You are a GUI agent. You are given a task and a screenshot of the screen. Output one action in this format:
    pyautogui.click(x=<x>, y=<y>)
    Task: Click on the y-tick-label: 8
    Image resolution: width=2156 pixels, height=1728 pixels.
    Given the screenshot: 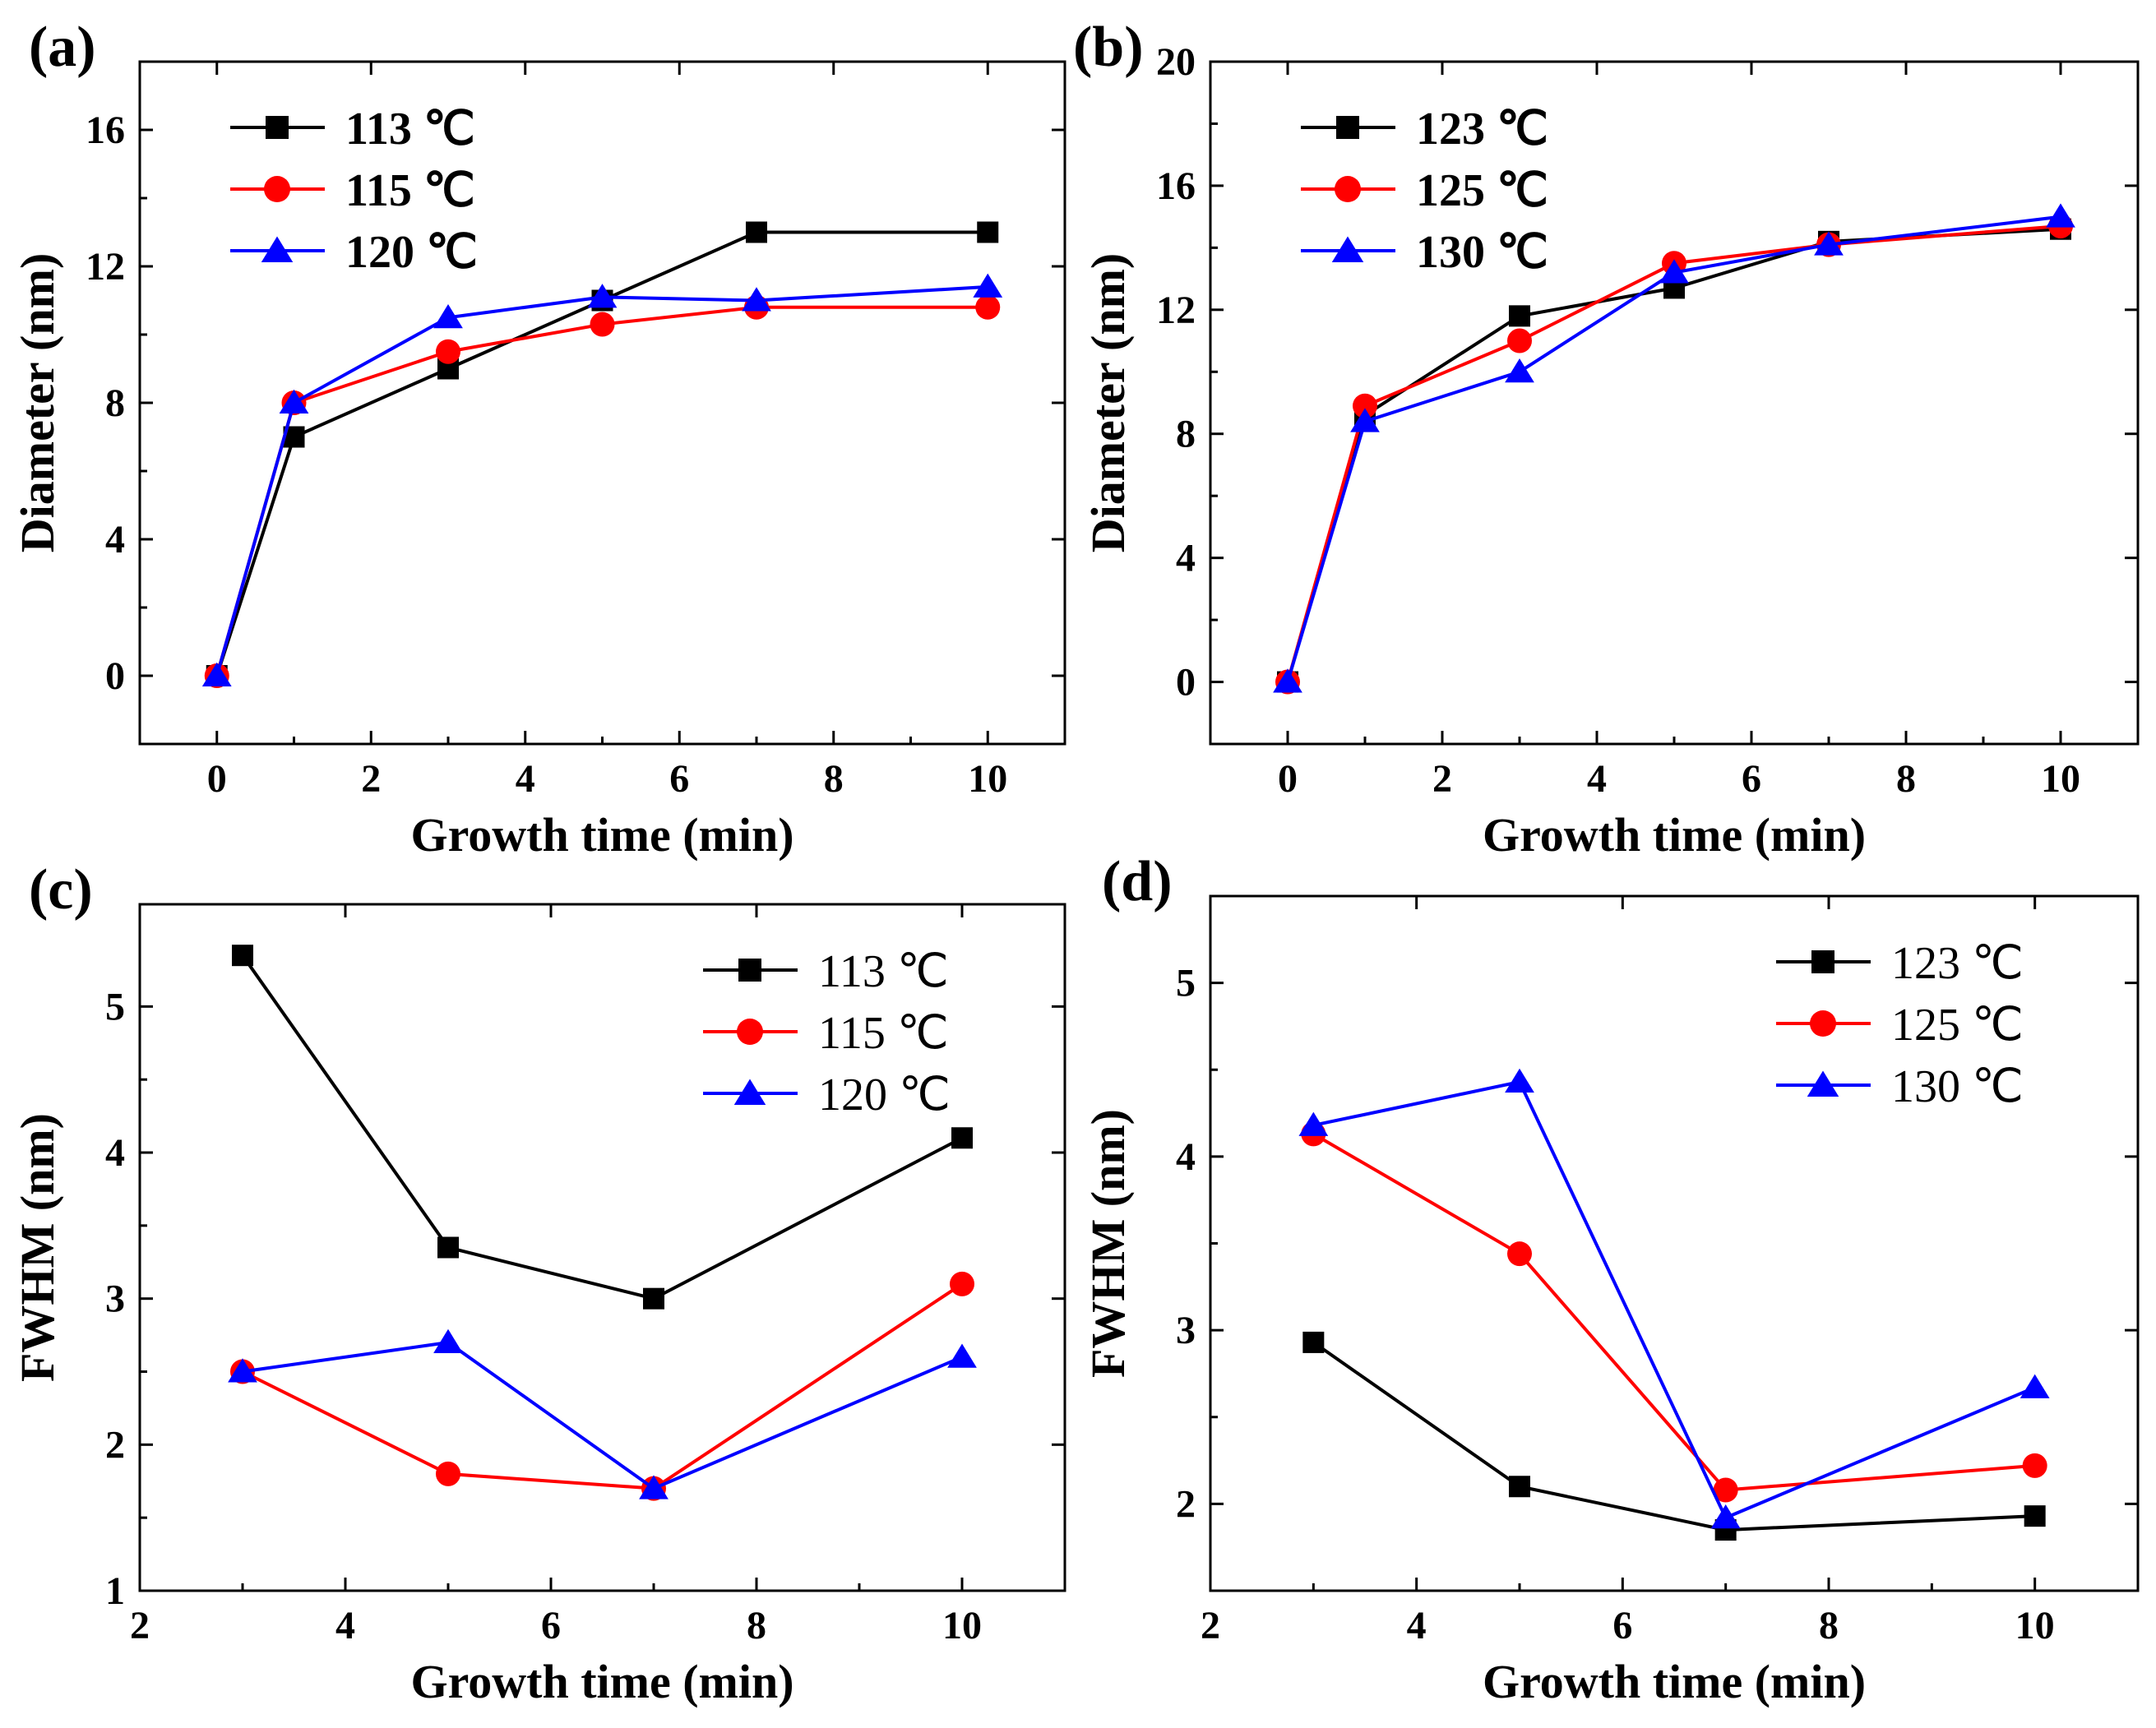 What is the action you would take?
    pyautogui.click(x=115, y=403)
    